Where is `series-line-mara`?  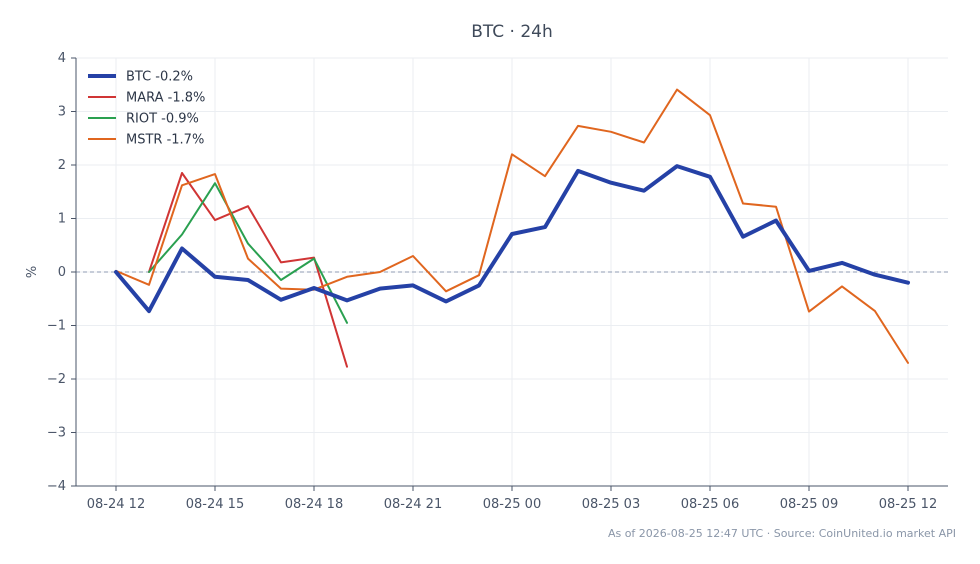
series-line-mara is located at coordinates (248, 270).